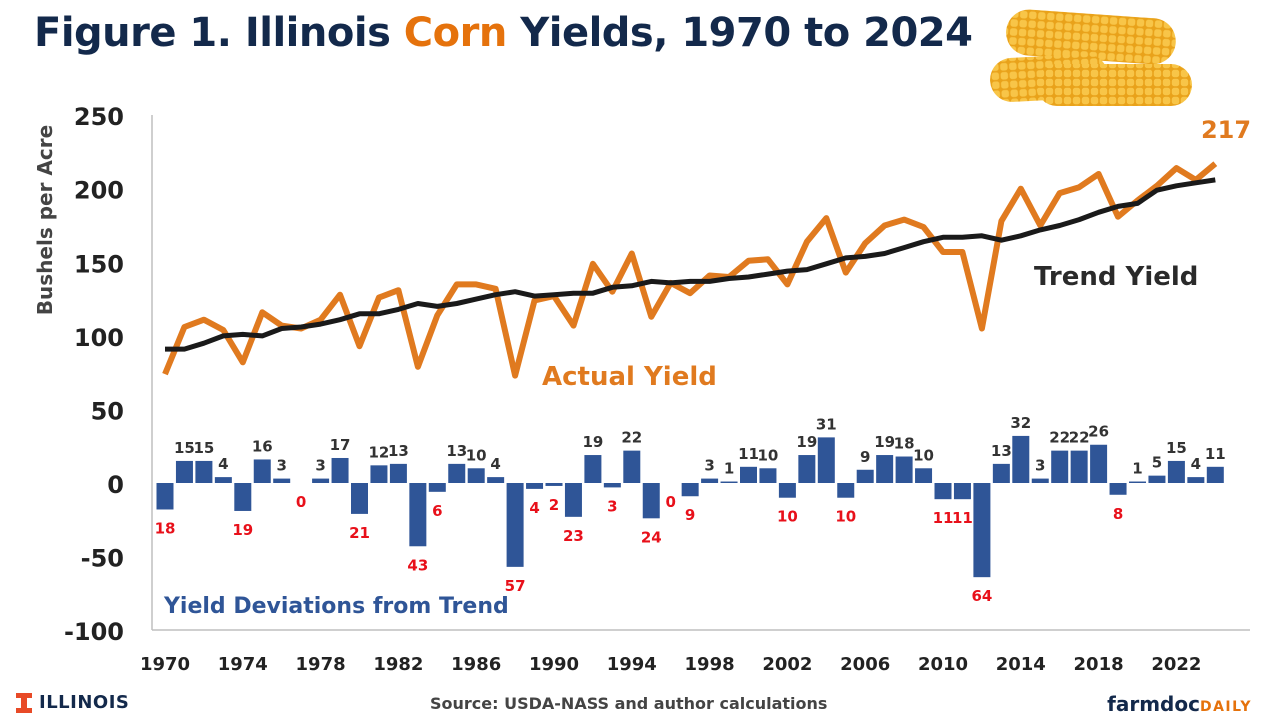  Describe the element at coordinates (398, 451) in the screenshot. I see `deviation-label: 13` at that location.